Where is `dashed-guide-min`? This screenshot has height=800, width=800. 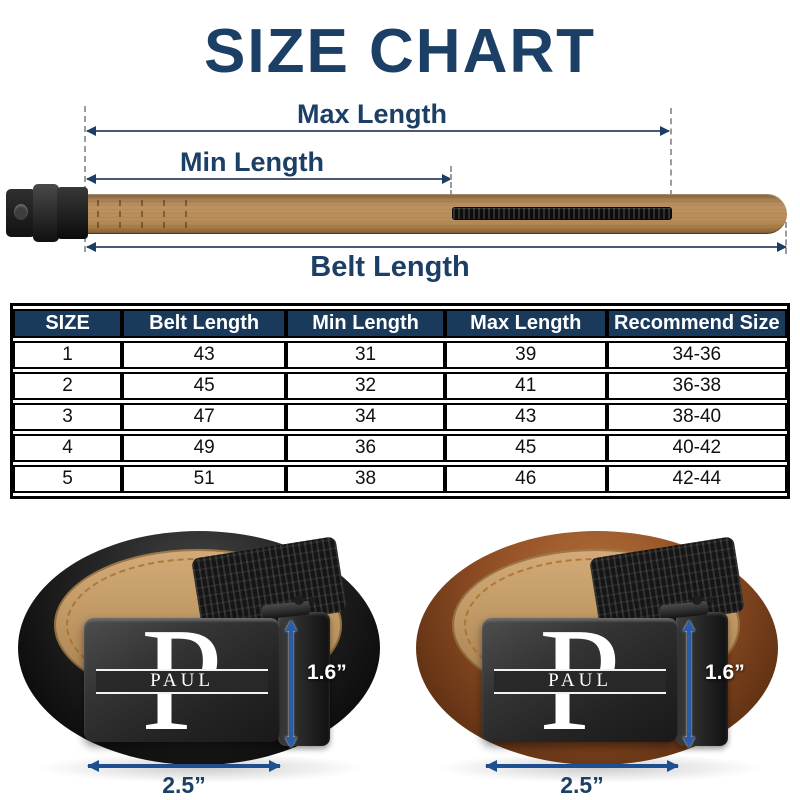
dashed-guide-min is located at coordinates (451, 181).